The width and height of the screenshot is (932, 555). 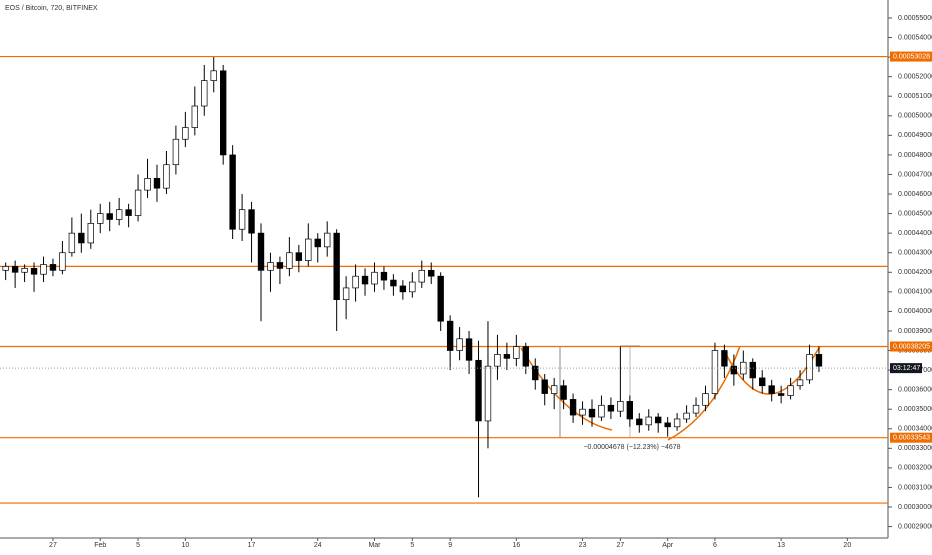 What do you see at coordinates (450, 545) in the screenshot?
I see `x-tick-label: 9` at bounding box center [450, 545].